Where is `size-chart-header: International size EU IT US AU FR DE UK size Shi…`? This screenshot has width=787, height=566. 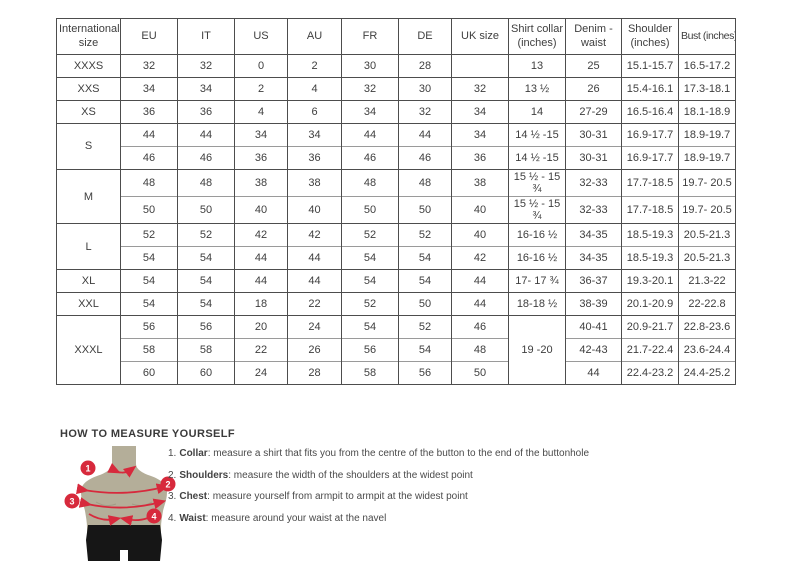
size-chart-header: International size EU IT US AU FR DE UK size Shi… is located at coordinates (396, 36).